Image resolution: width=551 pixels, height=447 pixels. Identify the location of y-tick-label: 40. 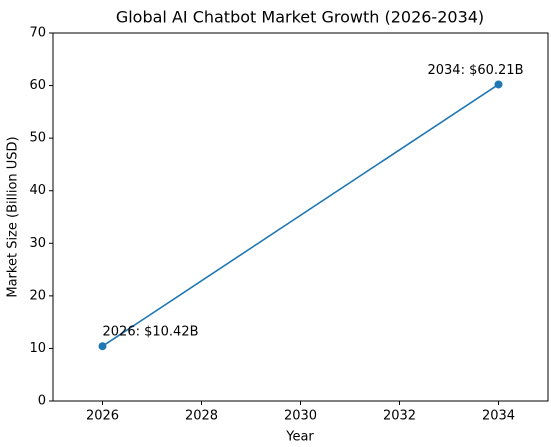
(37, 190).